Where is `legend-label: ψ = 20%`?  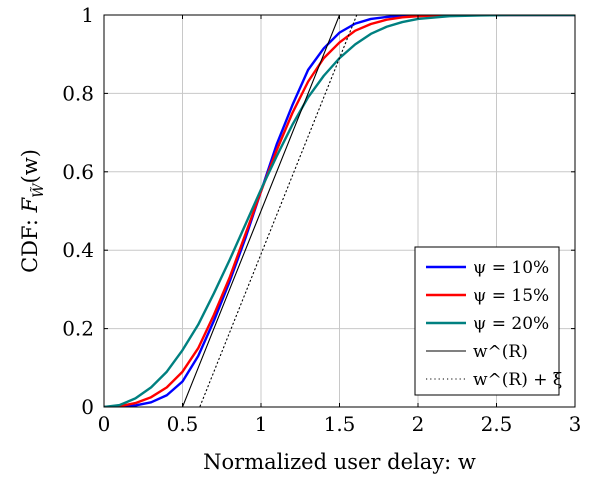 legend-label: ψ = 20% is located at coordinates (511, 324).